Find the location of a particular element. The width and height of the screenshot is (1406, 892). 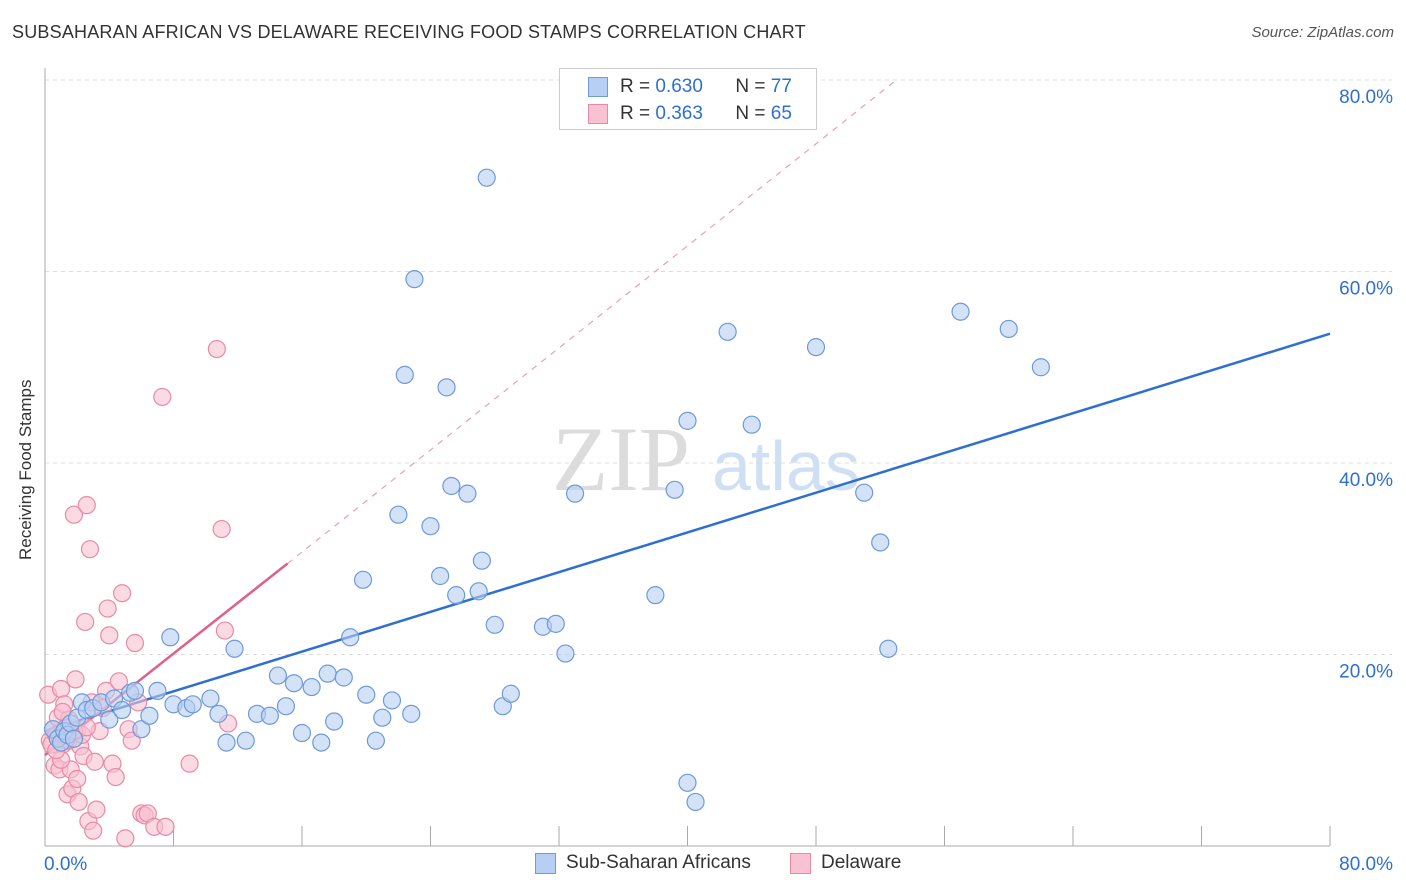

y-tick-label: 60.0% is located at coordinates (1366, 289).